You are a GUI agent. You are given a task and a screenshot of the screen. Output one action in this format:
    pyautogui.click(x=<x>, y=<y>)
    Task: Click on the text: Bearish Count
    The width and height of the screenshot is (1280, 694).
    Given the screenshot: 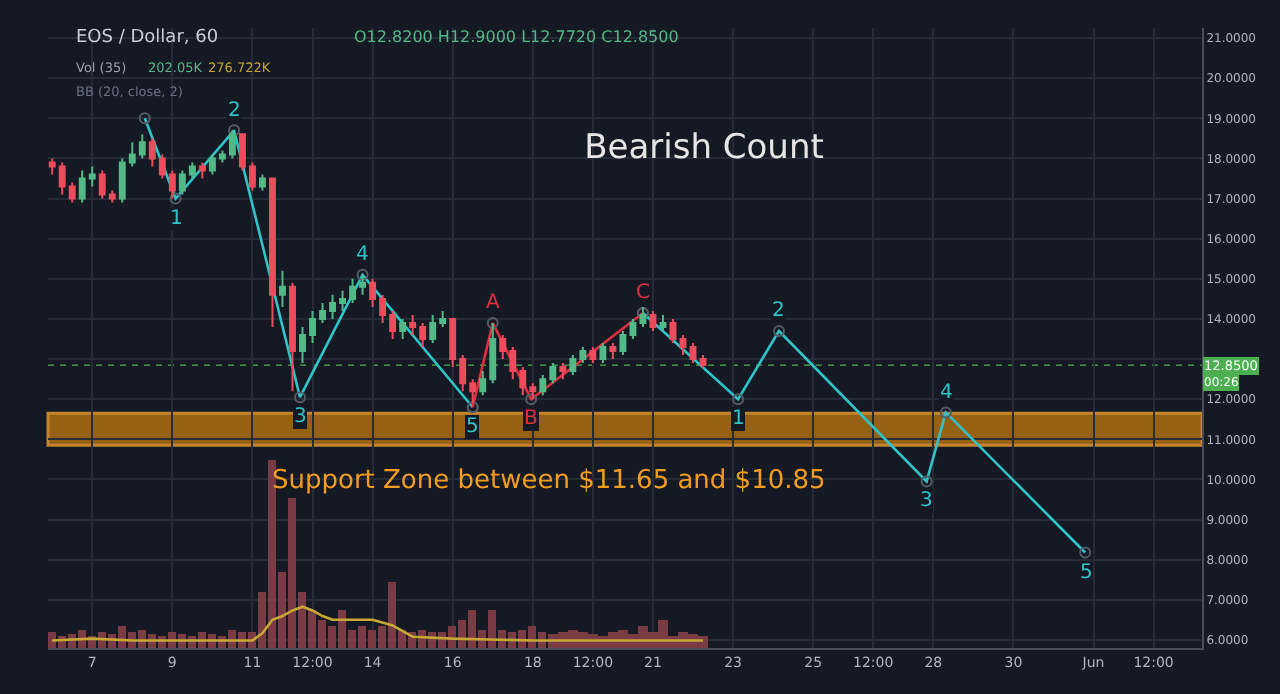 What is the action you would take?
    pyautogui.click(x=704, y=147)
    